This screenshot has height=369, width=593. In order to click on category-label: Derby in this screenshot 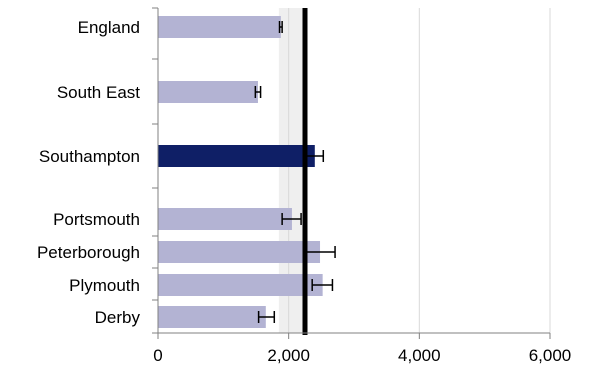, I will do `click(118, 317)`.